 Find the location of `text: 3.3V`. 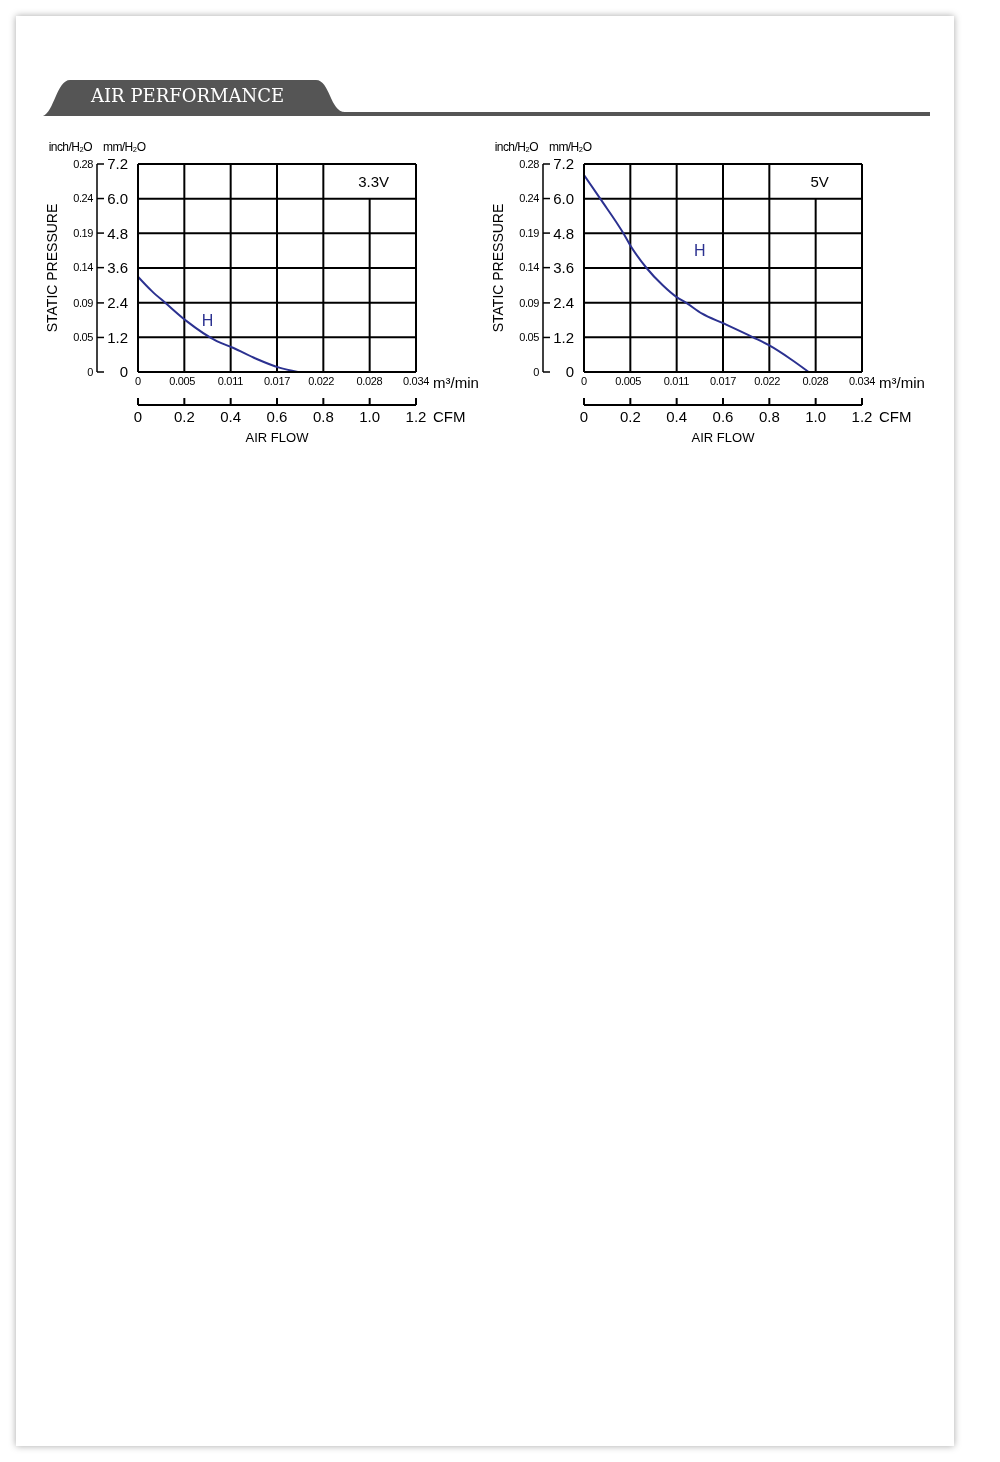

text: 3.3V is located at coordinates (374, 181).